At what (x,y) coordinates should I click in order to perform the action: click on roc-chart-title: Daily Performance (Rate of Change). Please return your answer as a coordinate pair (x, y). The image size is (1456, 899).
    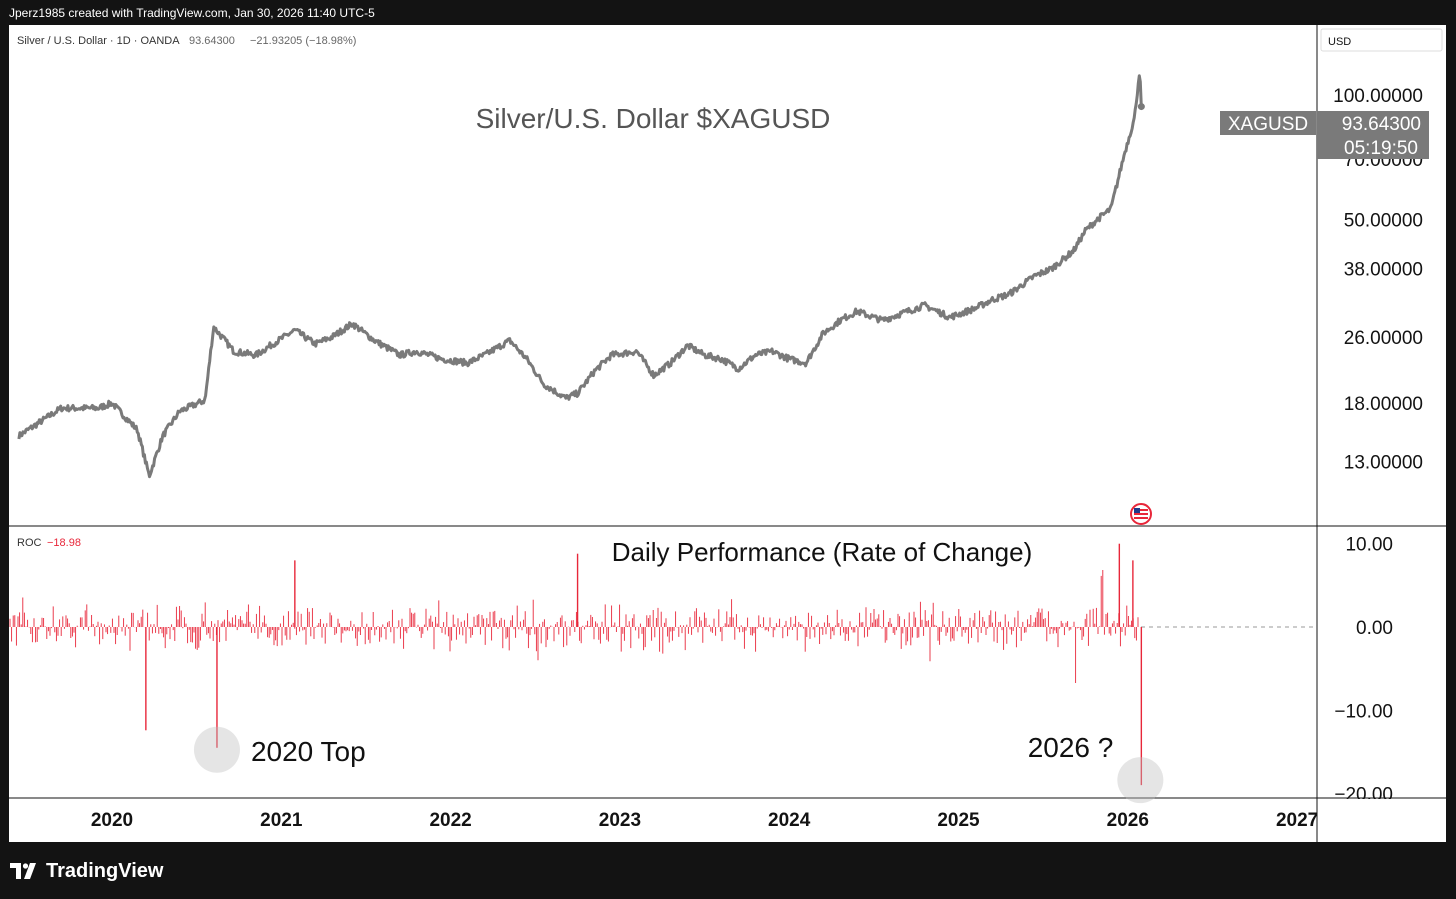
    Looking at the image, I should click on (822, 552).